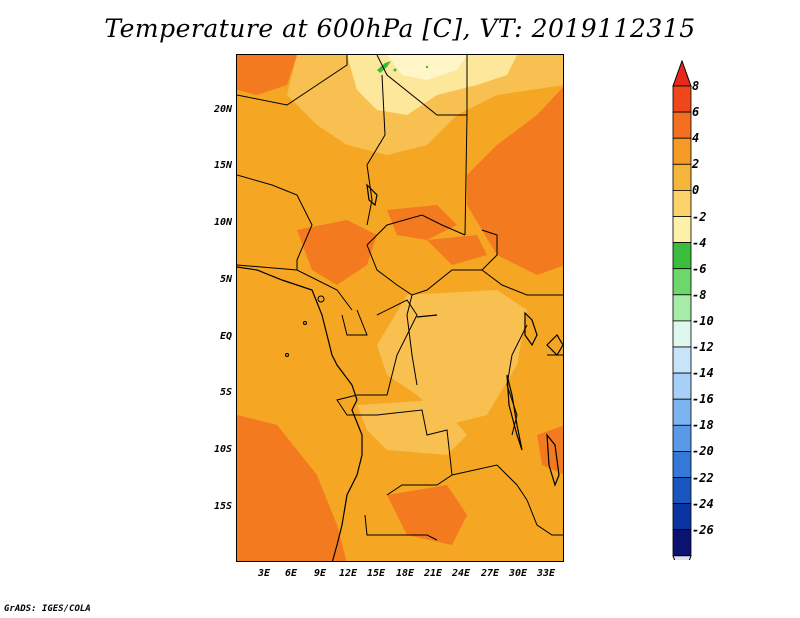 The width and height of the screenshot is (800, 618). I want to click on cold-region-north, so click(432, 85).